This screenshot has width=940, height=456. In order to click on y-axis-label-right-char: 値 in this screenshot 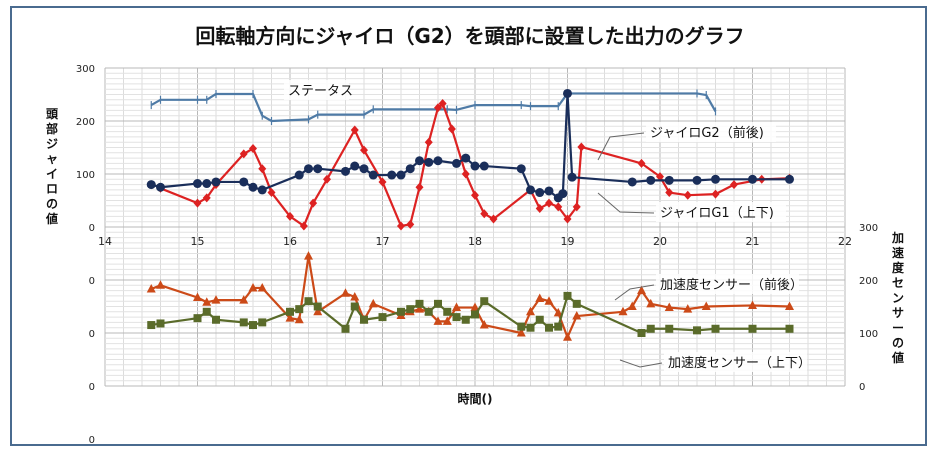, I will do `click(897, 357)`.